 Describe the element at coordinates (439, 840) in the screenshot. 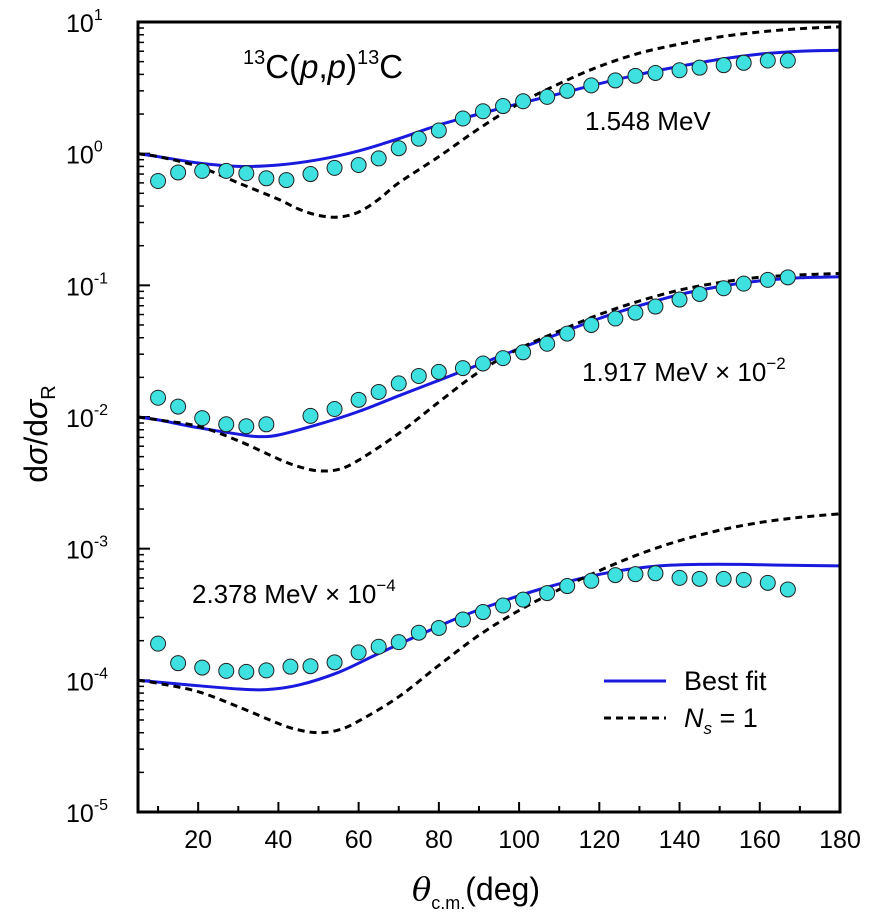

I see `x-tick-label: 80` at that location.